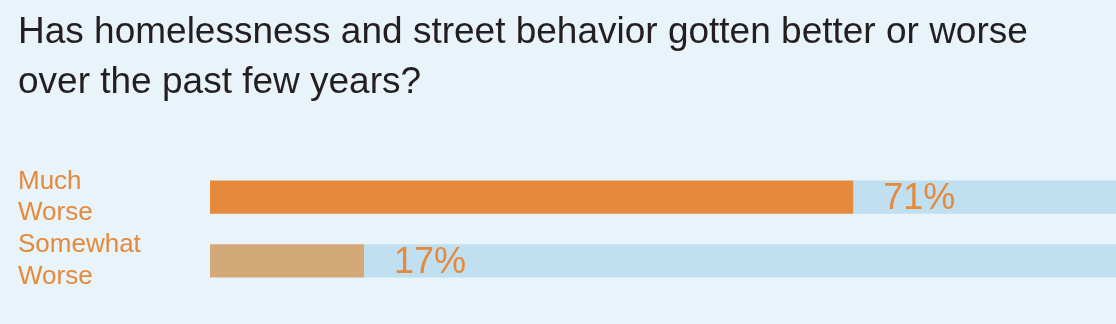 This screenshot has width=1116, height=324. Describe the element at coordinates (430, 260) in the screenshot. I see `data-label: 17%` at that location.